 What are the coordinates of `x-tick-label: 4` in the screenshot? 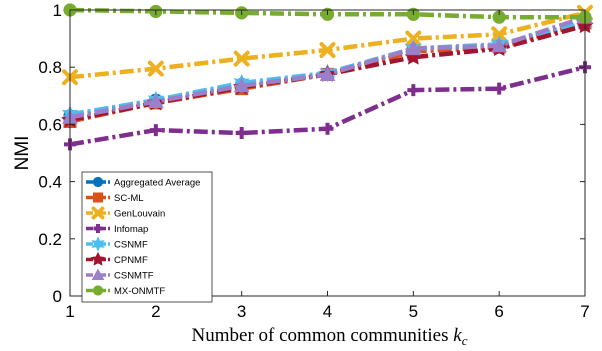 It's located at (327, 311).